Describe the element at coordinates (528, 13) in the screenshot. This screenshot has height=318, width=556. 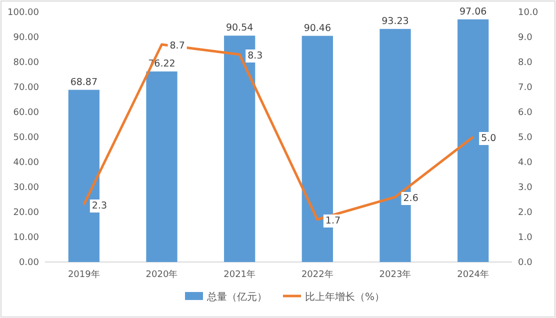
I see `y2-tick-label: 10.0` at that location.